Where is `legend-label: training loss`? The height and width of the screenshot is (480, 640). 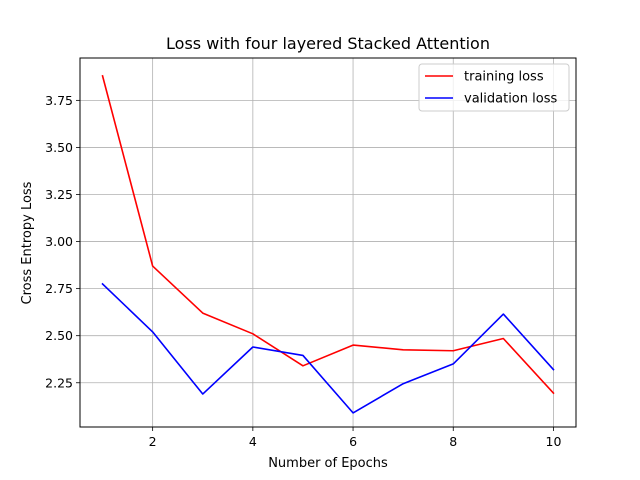
legend-label: training loss is located at coordinates (504, 77).